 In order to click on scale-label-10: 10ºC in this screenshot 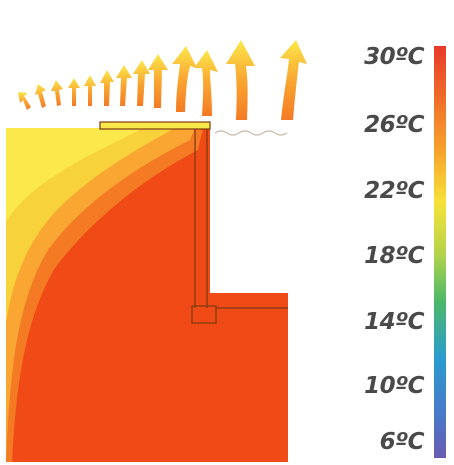, I will do `click(394, 386)`.